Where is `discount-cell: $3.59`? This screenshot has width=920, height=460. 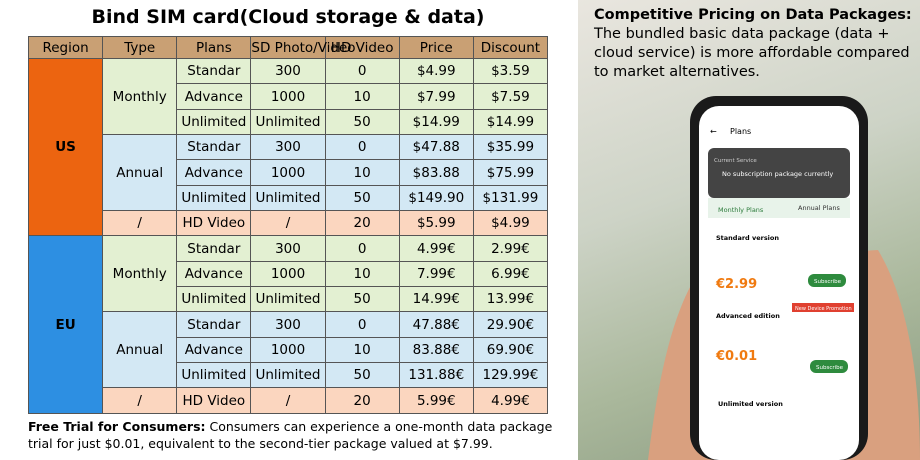
discount-cell: $3.59 is located at coordinates (510, 71).